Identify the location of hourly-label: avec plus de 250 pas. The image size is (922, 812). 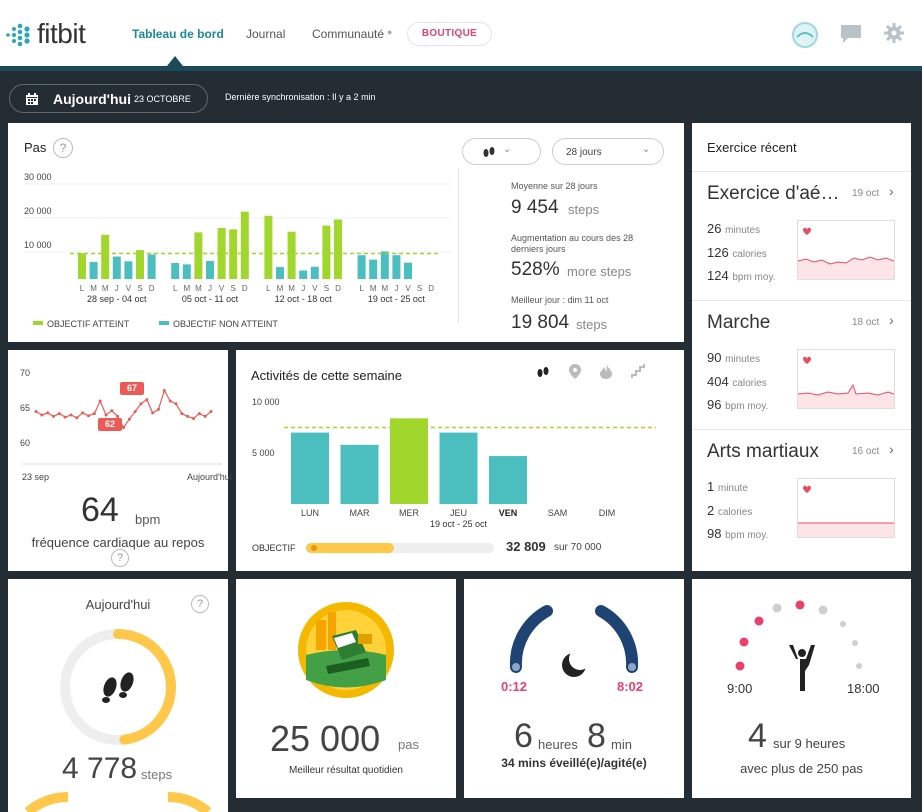
(801, 768).